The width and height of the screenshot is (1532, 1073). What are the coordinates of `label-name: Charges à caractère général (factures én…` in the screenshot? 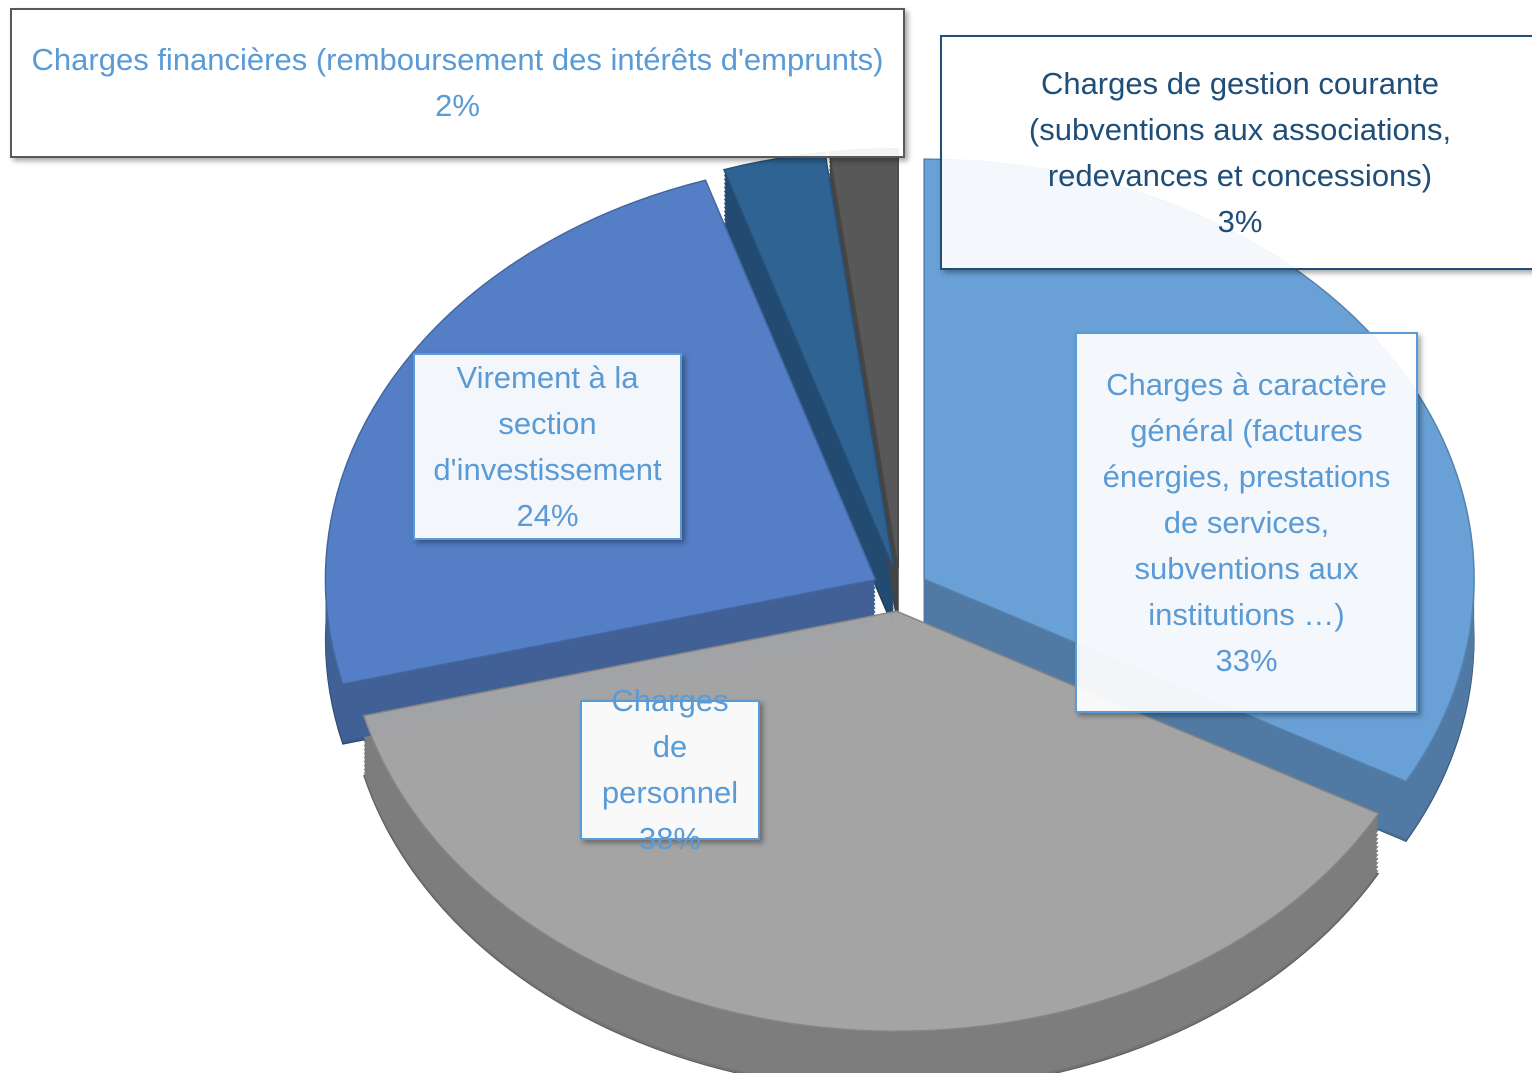 It's located at (1246, 499).